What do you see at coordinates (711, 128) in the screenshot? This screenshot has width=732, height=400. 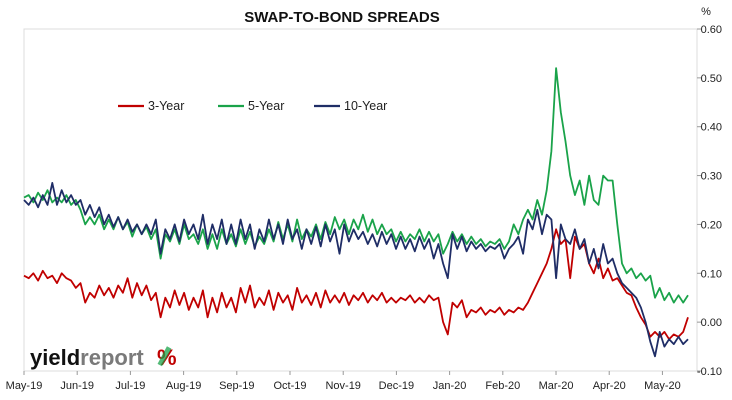 I see `y-tick-label: 0.40` at bounding box center [711, 128].